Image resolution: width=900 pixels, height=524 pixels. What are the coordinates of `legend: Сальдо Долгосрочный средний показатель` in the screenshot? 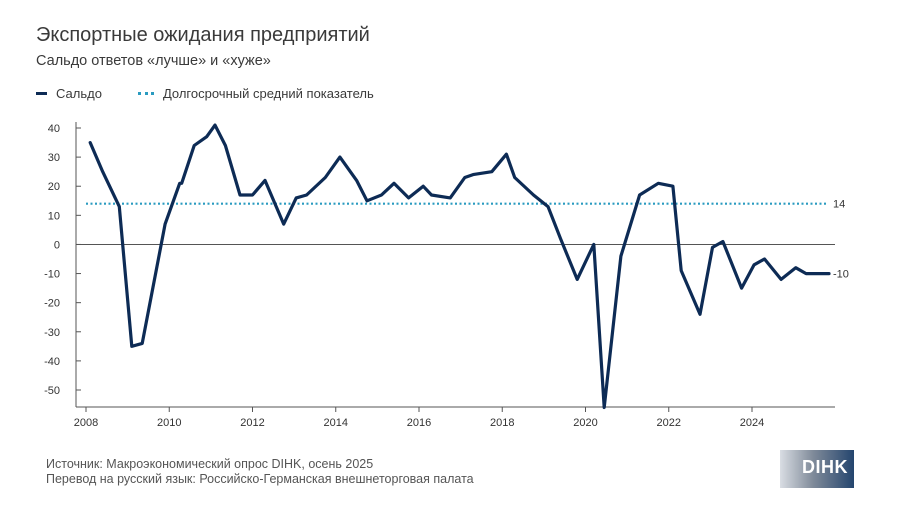 It's located at (223, 93).